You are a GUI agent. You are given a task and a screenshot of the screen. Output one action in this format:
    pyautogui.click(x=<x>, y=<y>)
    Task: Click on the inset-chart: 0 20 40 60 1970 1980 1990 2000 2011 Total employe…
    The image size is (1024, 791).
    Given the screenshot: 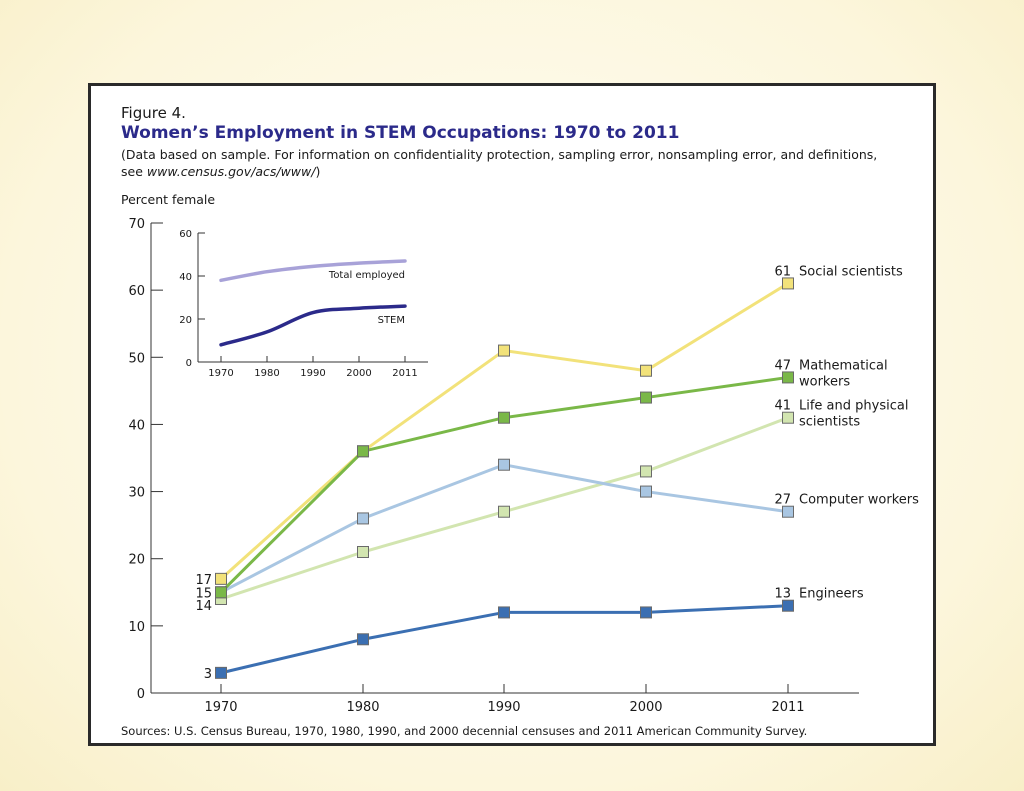 What is the action you would take?
    pyautogui.click(x=303, y=304)
    